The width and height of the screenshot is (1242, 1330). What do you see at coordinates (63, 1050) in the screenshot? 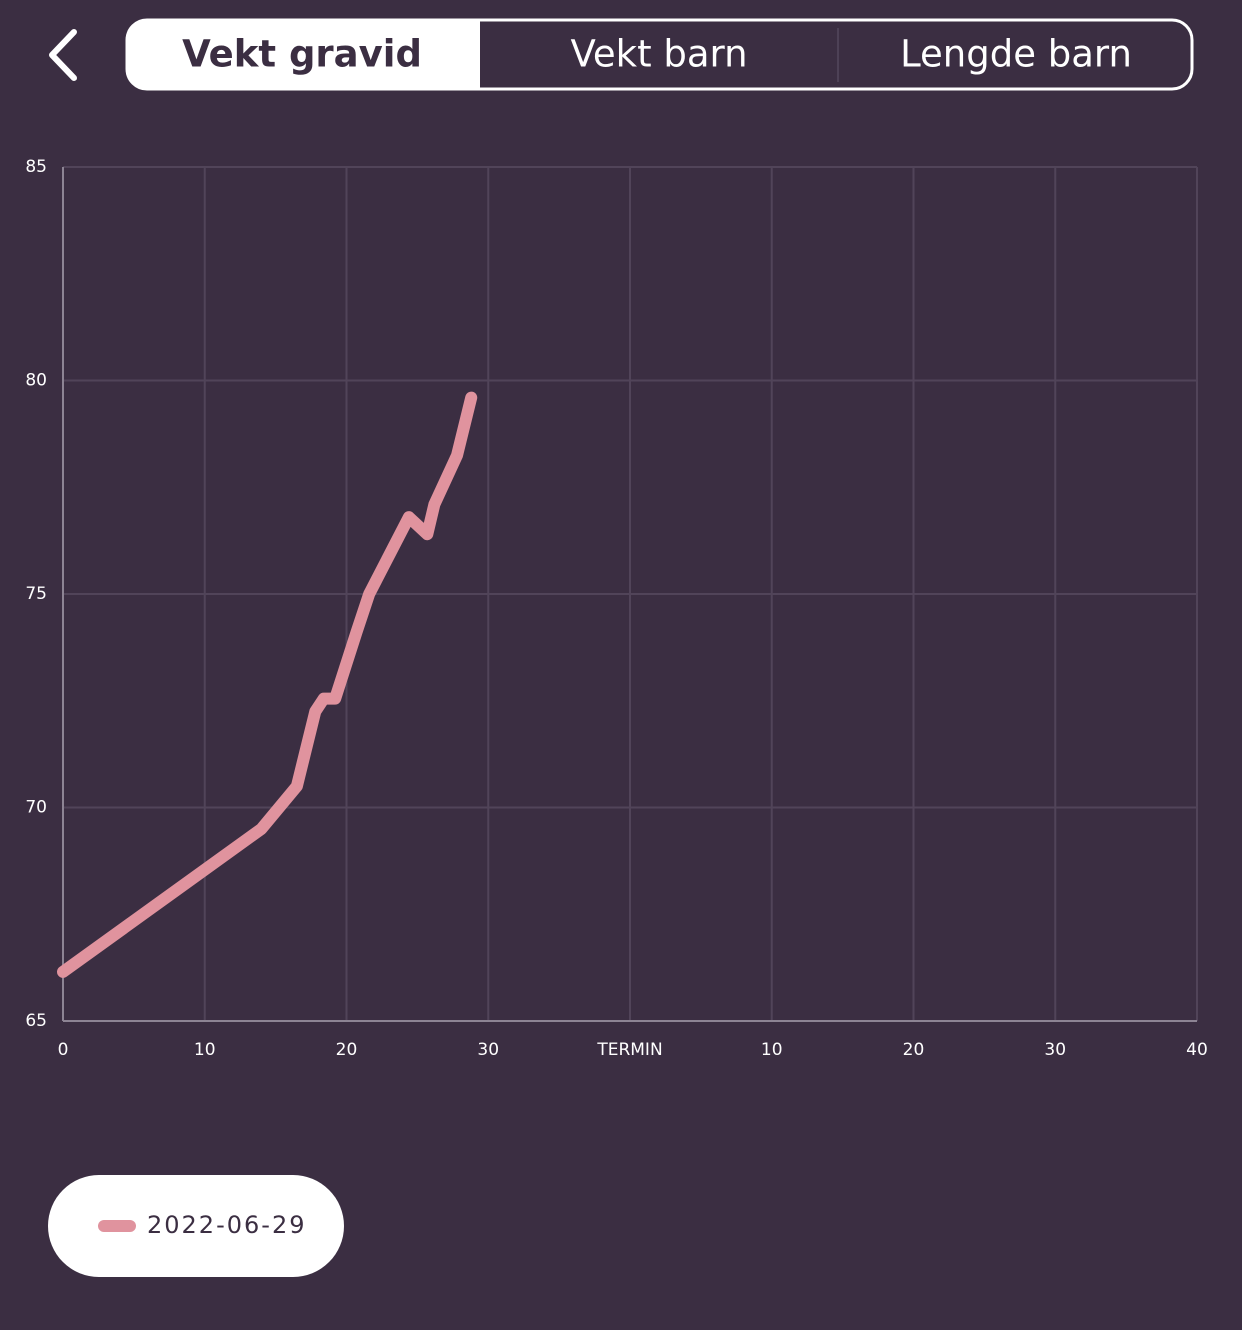
I see `x-tick-label: 0` at bounding box center [63, 1050].